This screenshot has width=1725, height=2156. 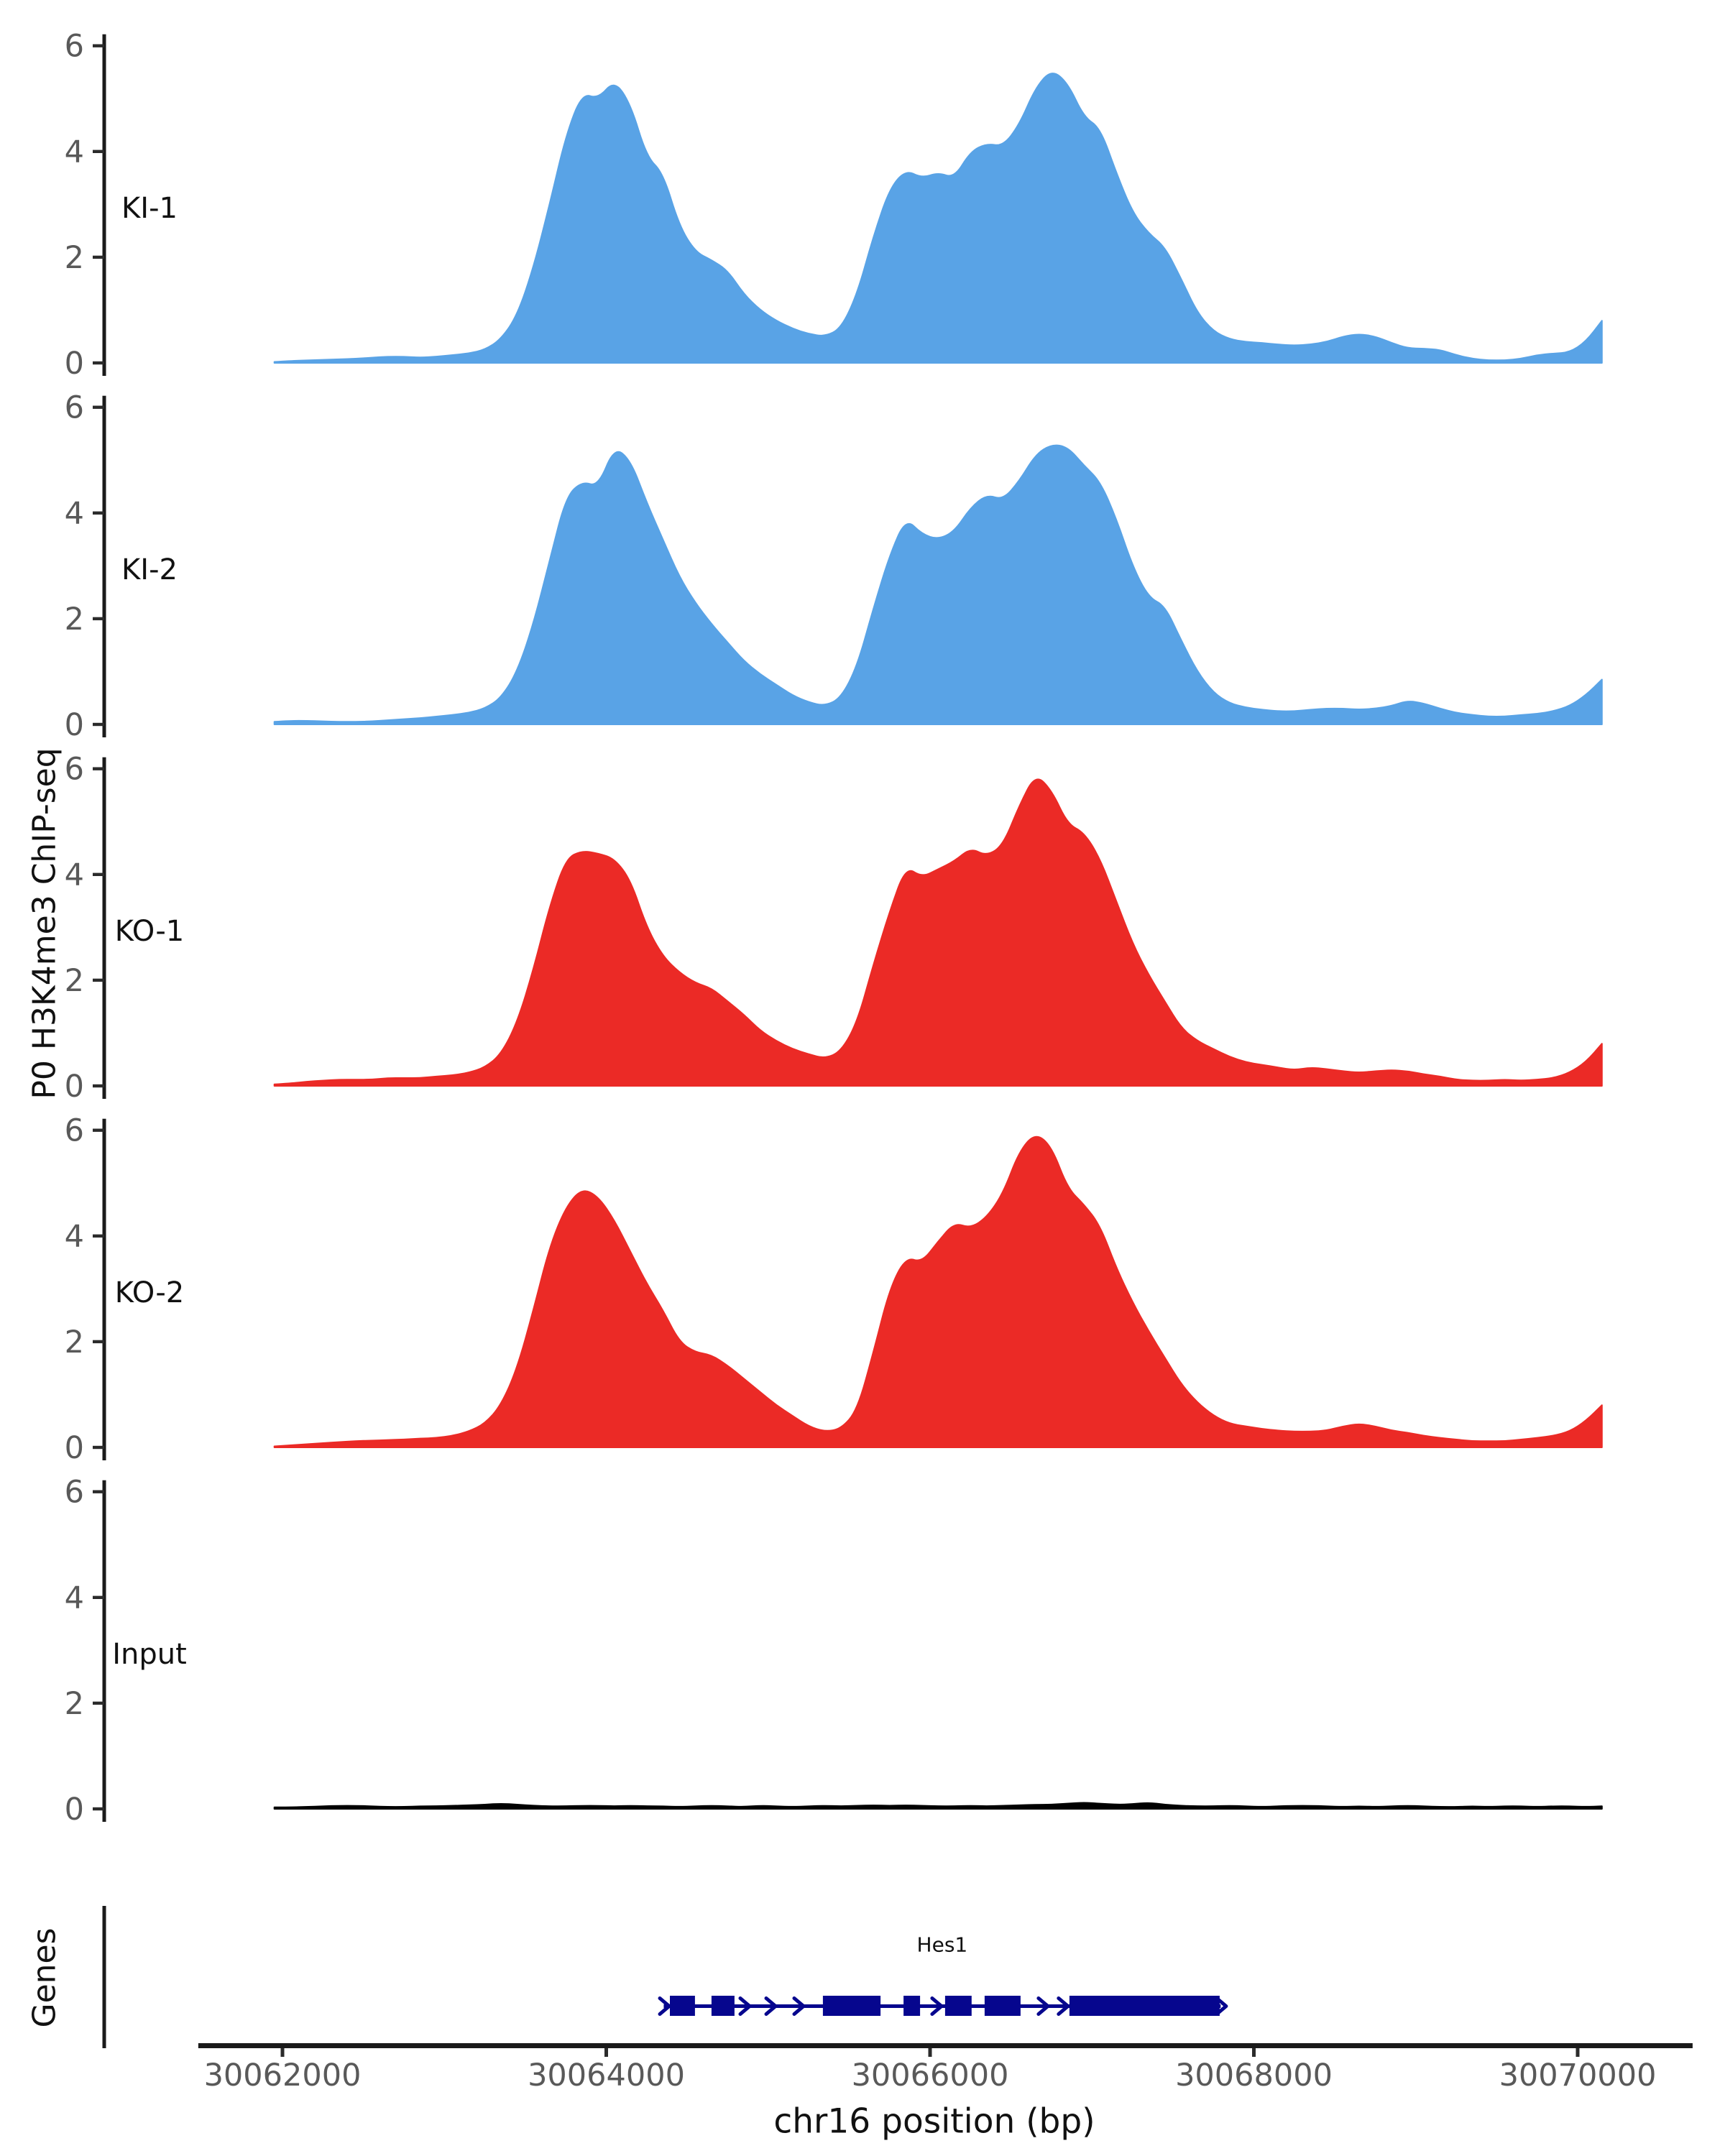 What do you see at coordinates (74, 875) in the screenshot?
I see `y-tick-label-KO-1-4: 4` at bounding box center [74, 875].